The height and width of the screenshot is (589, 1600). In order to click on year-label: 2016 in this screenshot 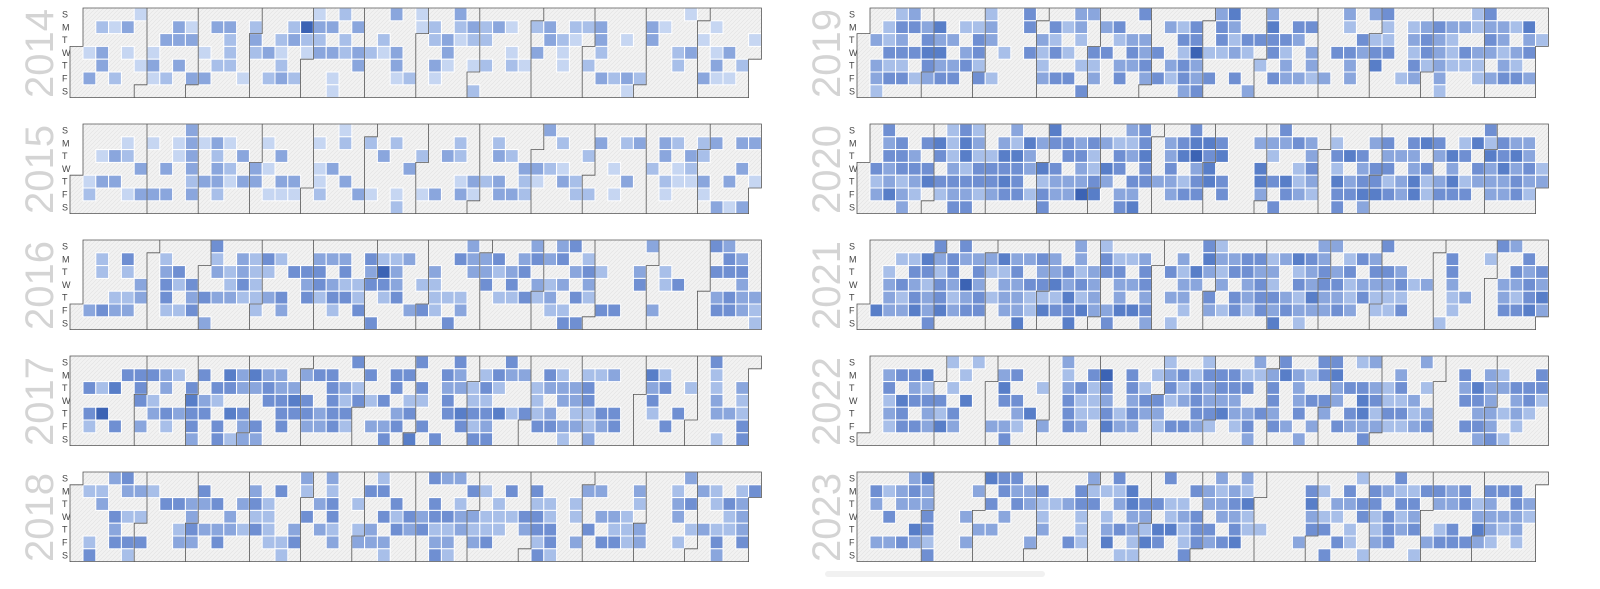, I will do `click(40, 285)`.